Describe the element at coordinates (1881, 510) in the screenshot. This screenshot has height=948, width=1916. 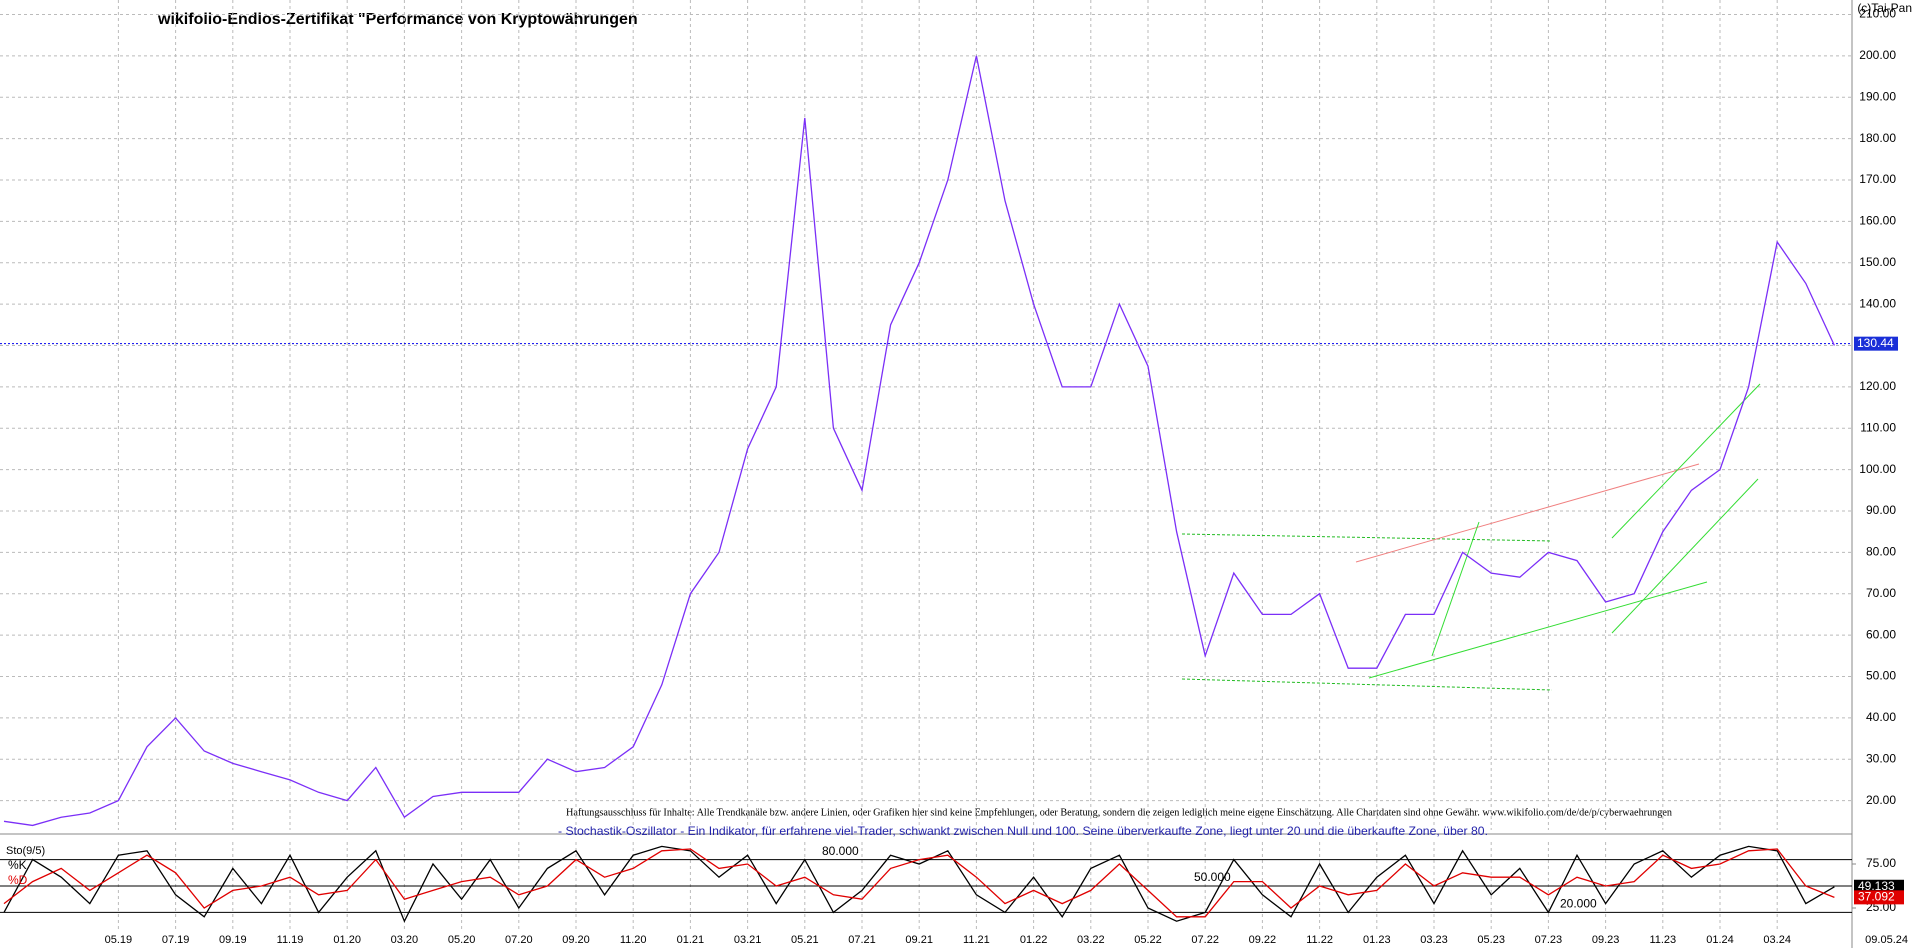
I see `y-tick-label: 90.00` at that location.